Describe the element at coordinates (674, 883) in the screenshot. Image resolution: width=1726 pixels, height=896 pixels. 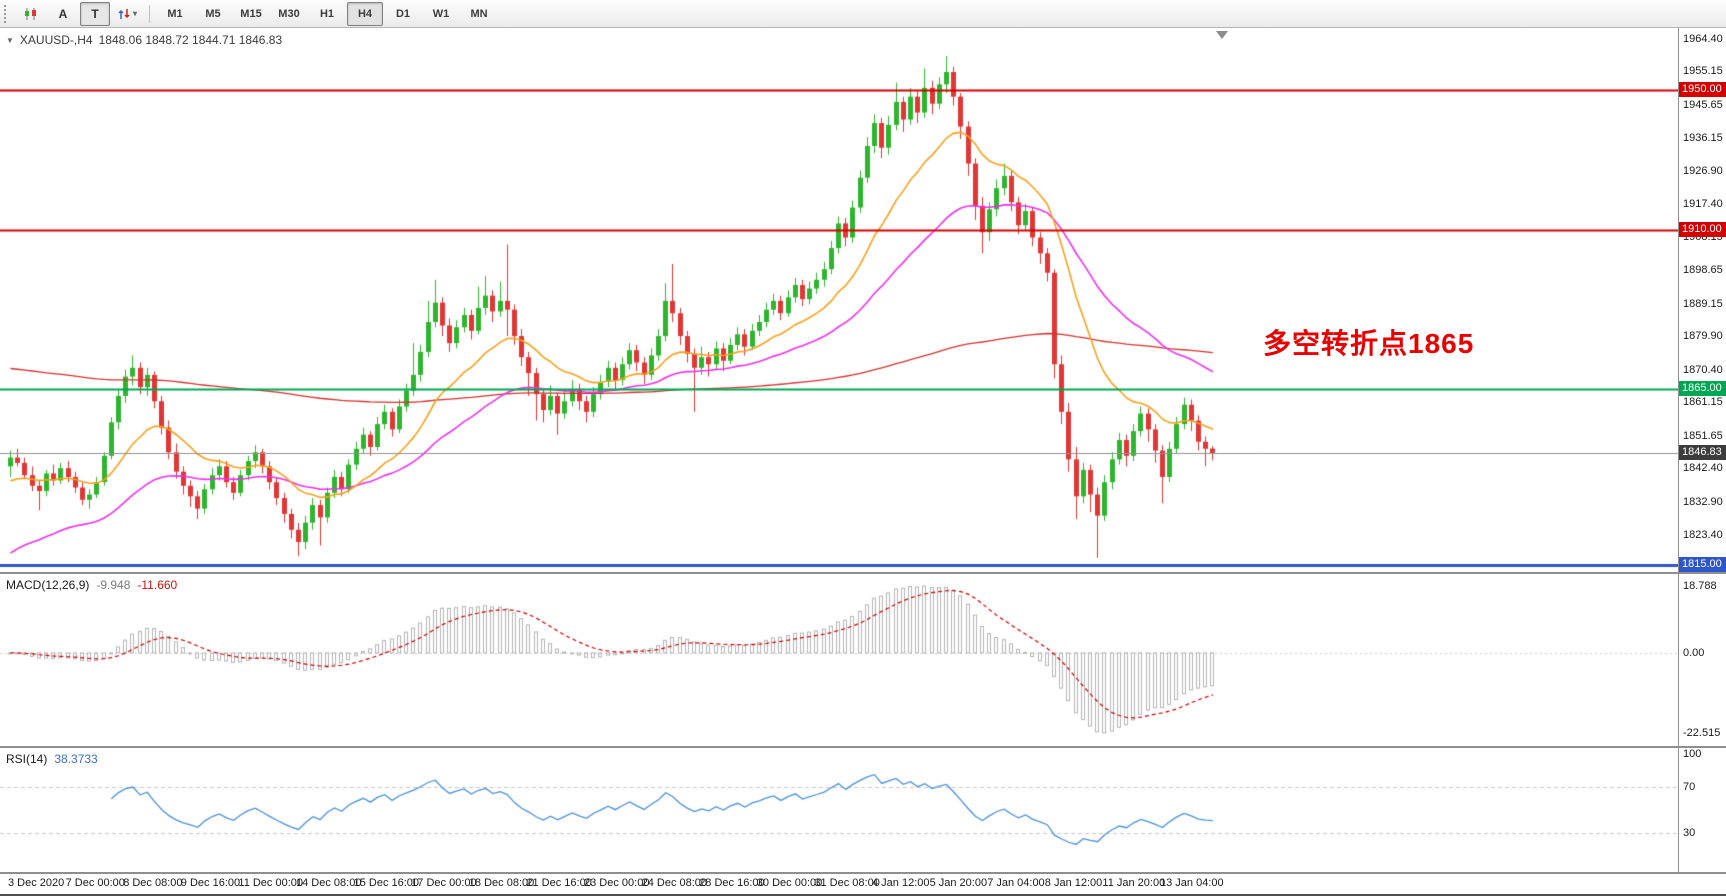
I see `time-axis-label: 24 Dec 08:00` at that location.